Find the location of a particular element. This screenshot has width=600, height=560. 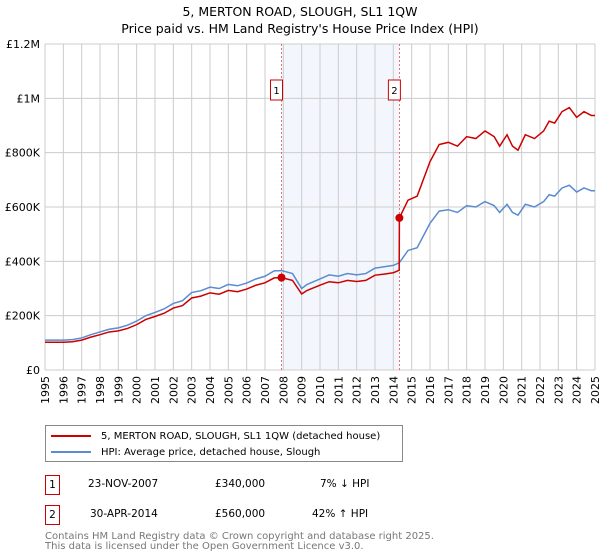

x-tick-label: 2020 is located at coordinates (503, 390).